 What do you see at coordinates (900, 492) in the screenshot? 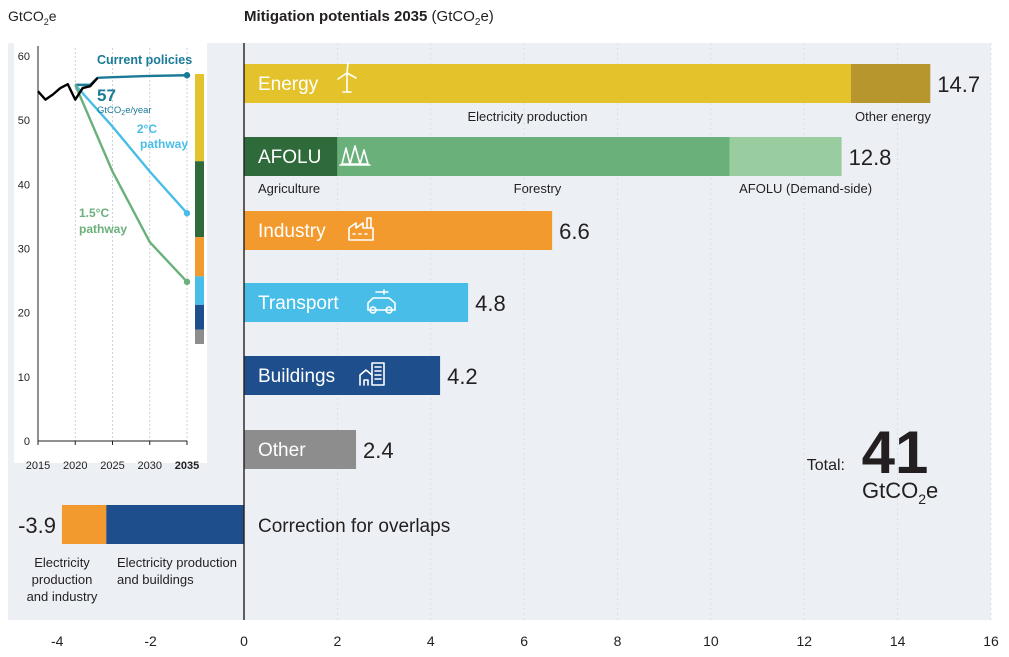
I see `total-unit: GtCO2e` at bounding box center [900, 492].